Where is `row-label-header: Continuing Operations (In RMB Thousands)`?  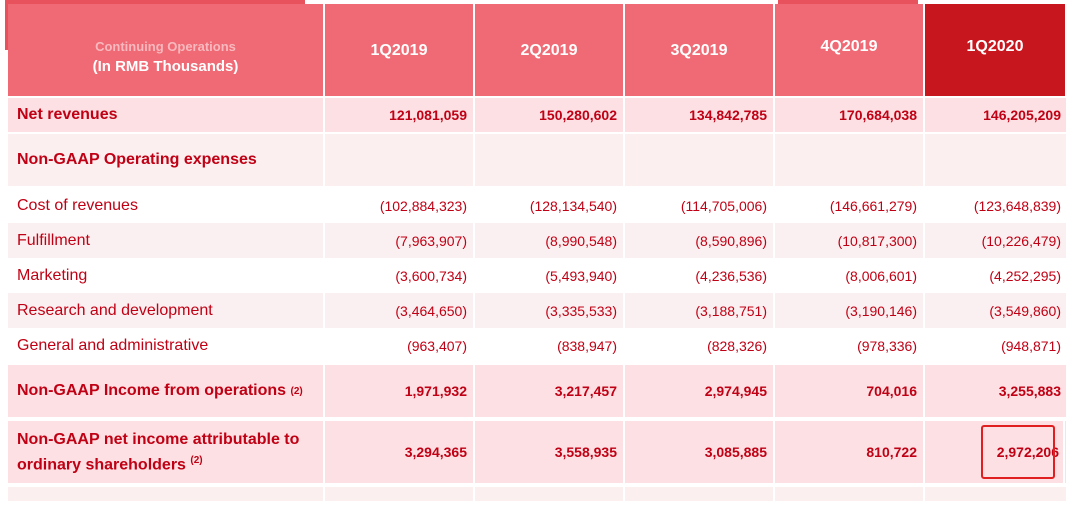
row-label-header: Continuing Operations (In RMB Thousands) is located at coordinates (166, 50).